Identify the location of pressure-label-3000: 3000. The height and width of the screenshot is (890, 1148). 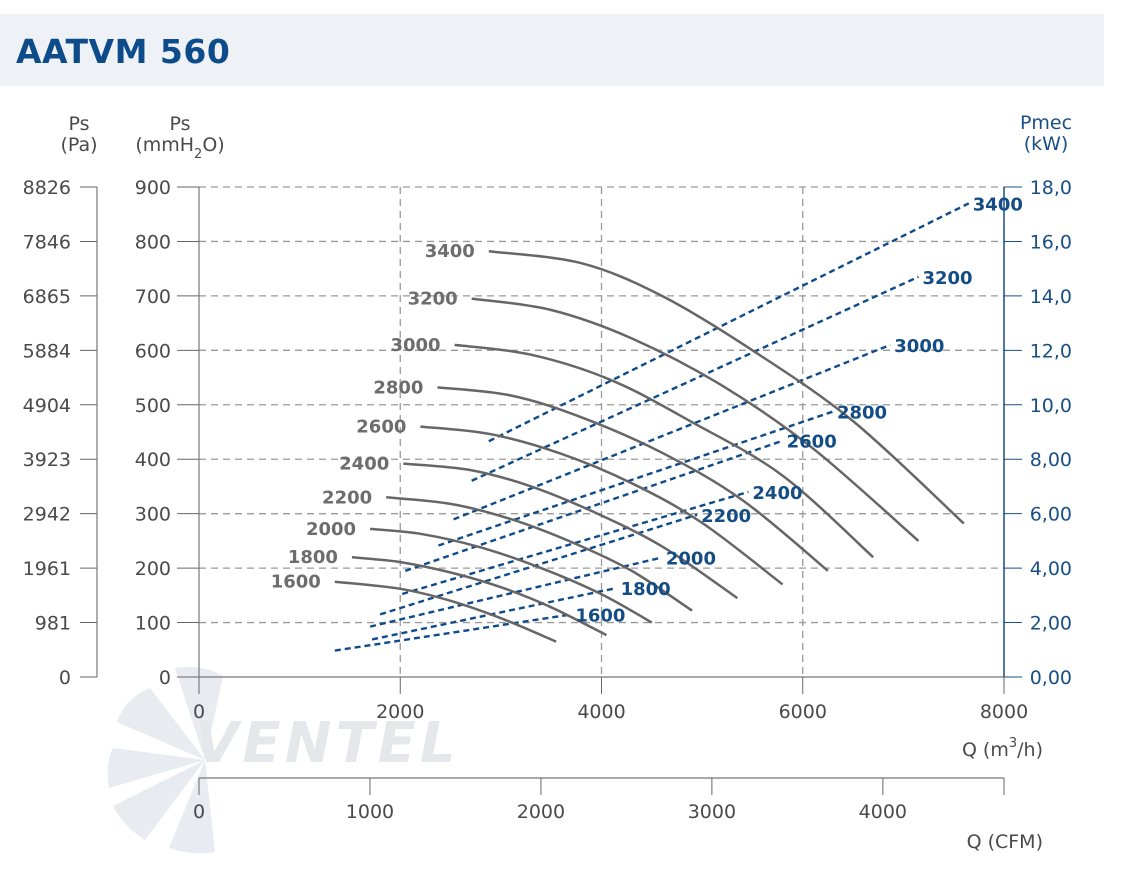
(415, 345).